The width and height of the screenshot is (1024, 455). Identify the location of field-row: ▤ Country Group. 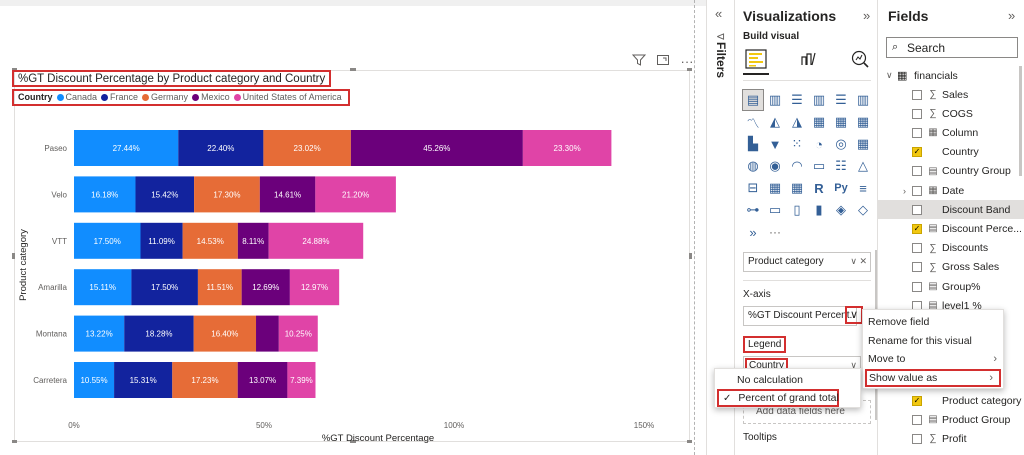
(951, 171).